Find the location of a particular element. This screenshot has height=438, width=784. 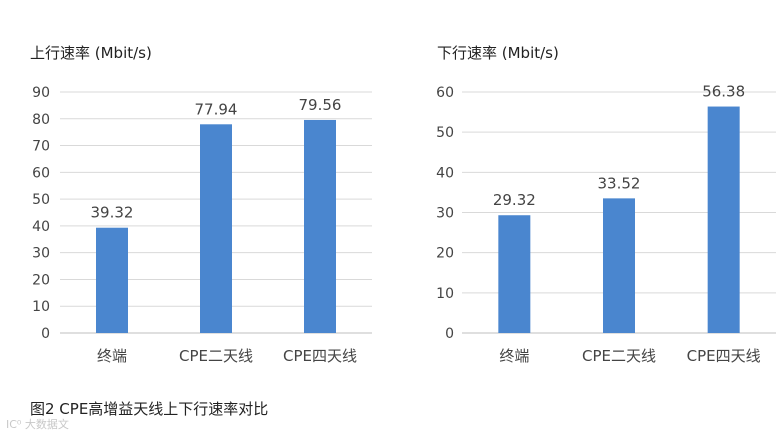

data-label: 29.32 is located at coordinates (514, 200).